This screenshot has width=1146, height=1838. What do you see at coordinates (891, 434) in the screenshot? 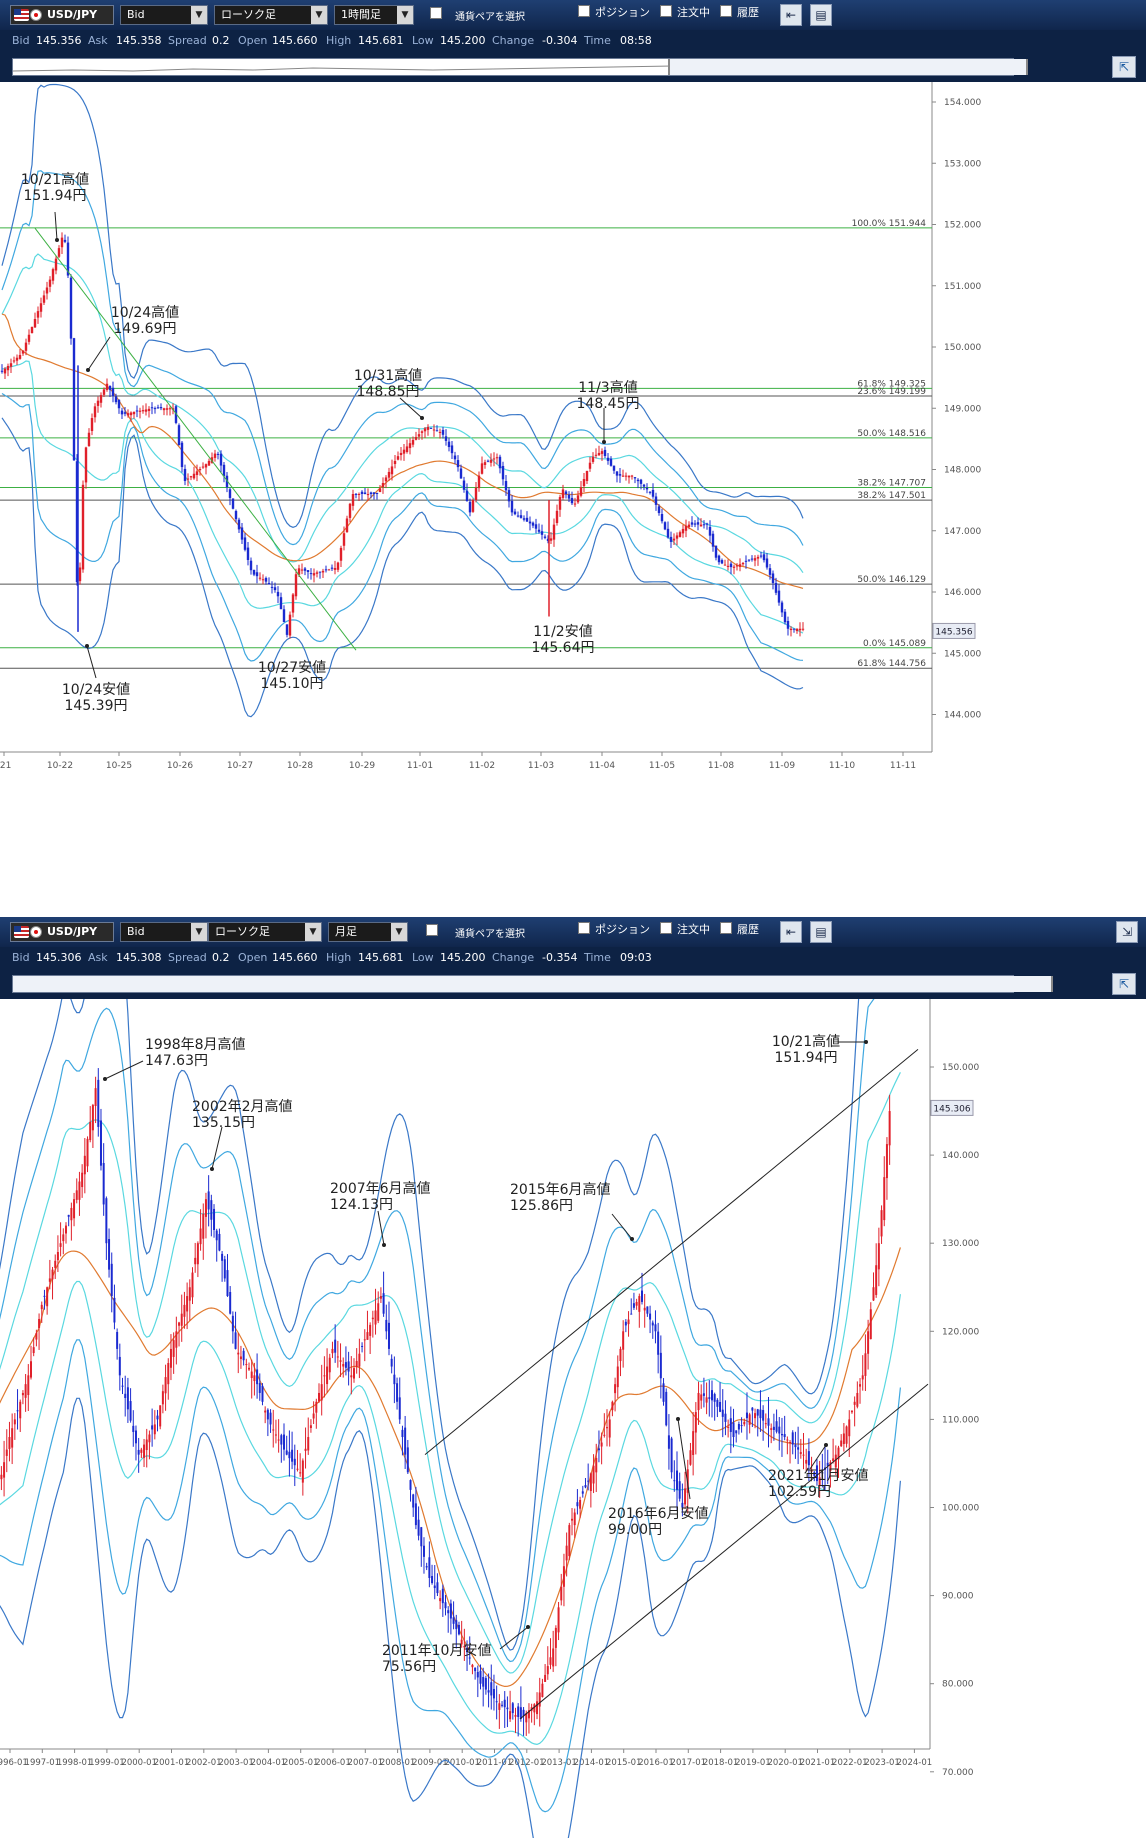
I see `fib-level-label: 50.0% 148.516` at bounding box center [891, 434].